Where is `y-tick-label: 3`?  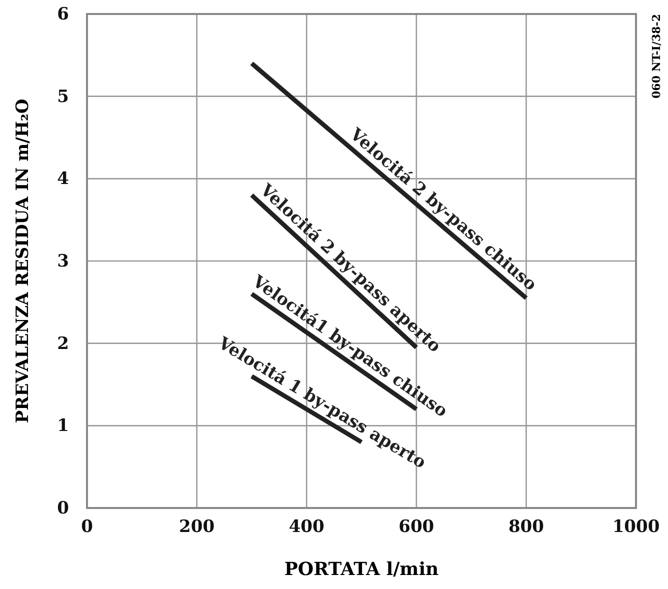
y-tick-label: 3 is located at coordinates (63, 261).